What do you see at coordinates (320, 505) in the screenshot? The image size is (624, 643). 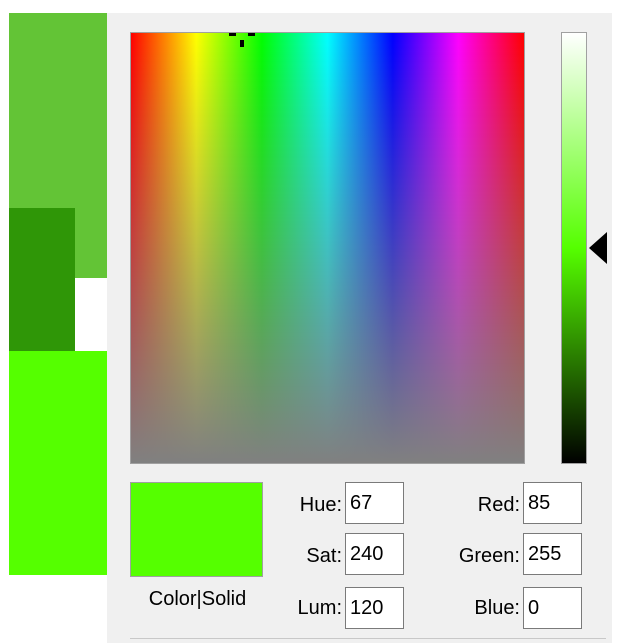 I see `hue-label: Hue:` at bounding box center [320, 505].